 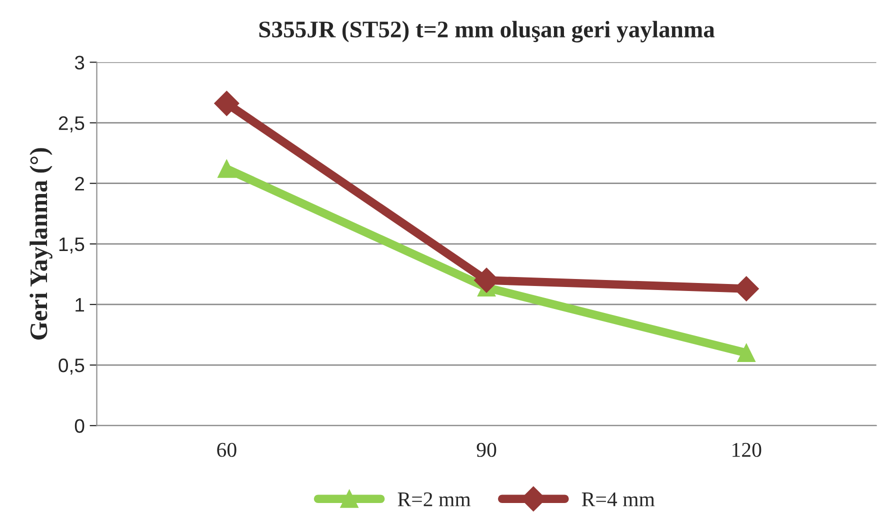 I want to click on legend-label: R=2 mm, so click(x=434, y=499).